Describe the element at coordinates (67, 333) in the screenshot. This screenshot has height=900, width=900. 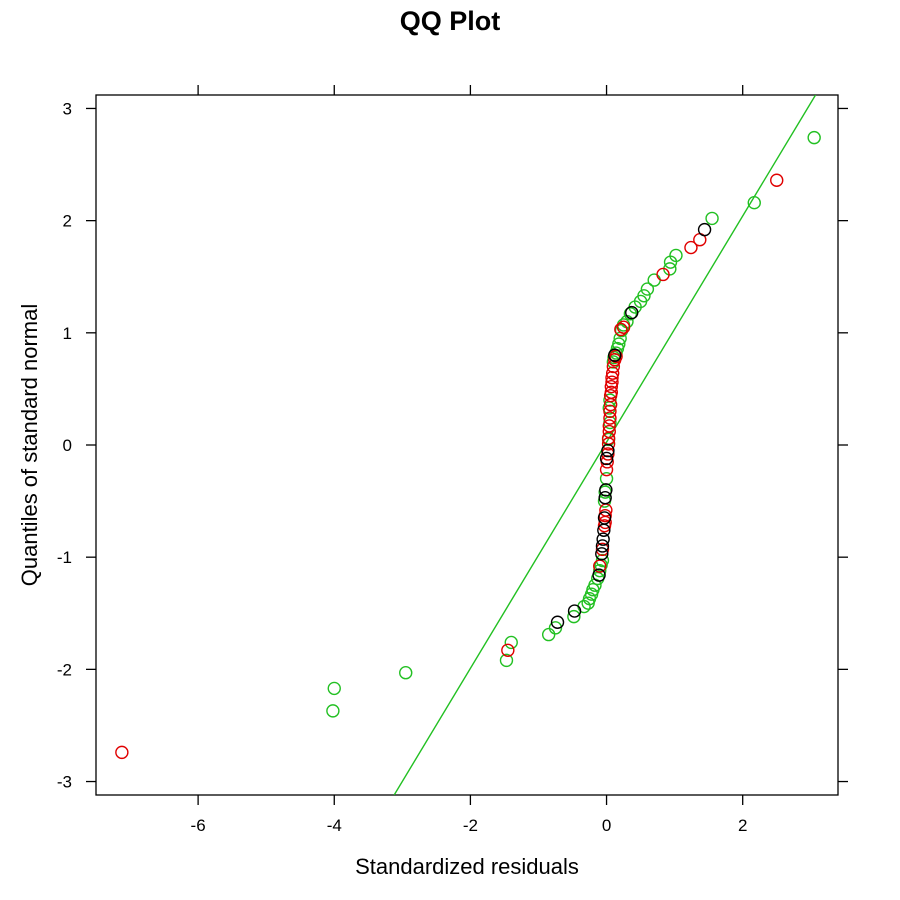
I see `y-tick-label: 1` at that location.